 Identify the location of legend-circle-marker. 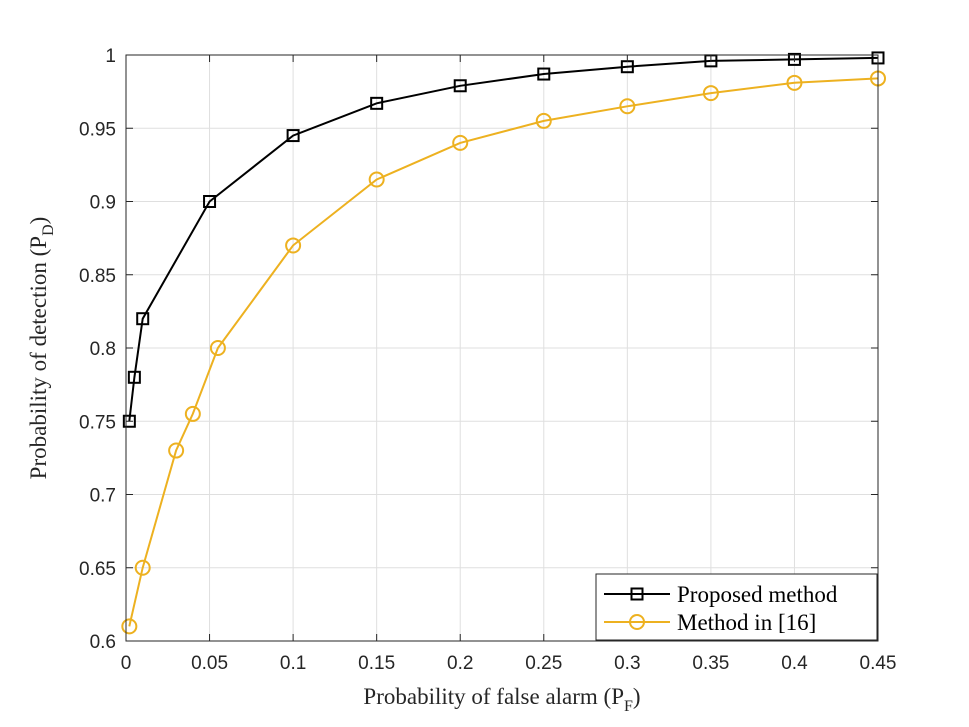
(637, 622).